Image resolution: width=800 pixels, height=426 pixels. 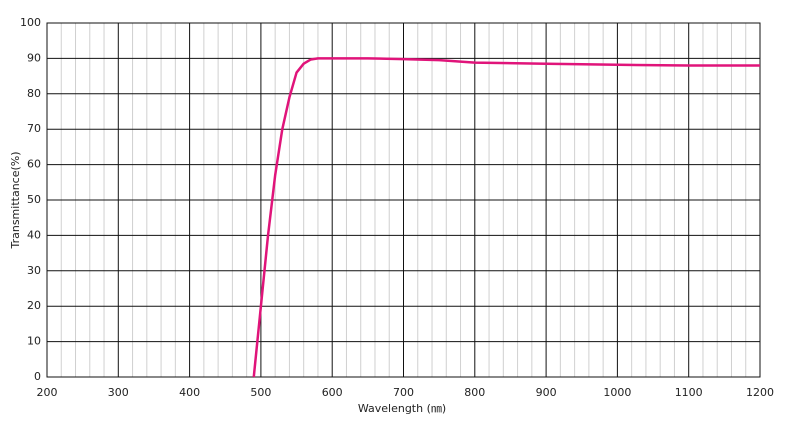 I want to click on x-tick-label: 500, so click(x=260, y=392).